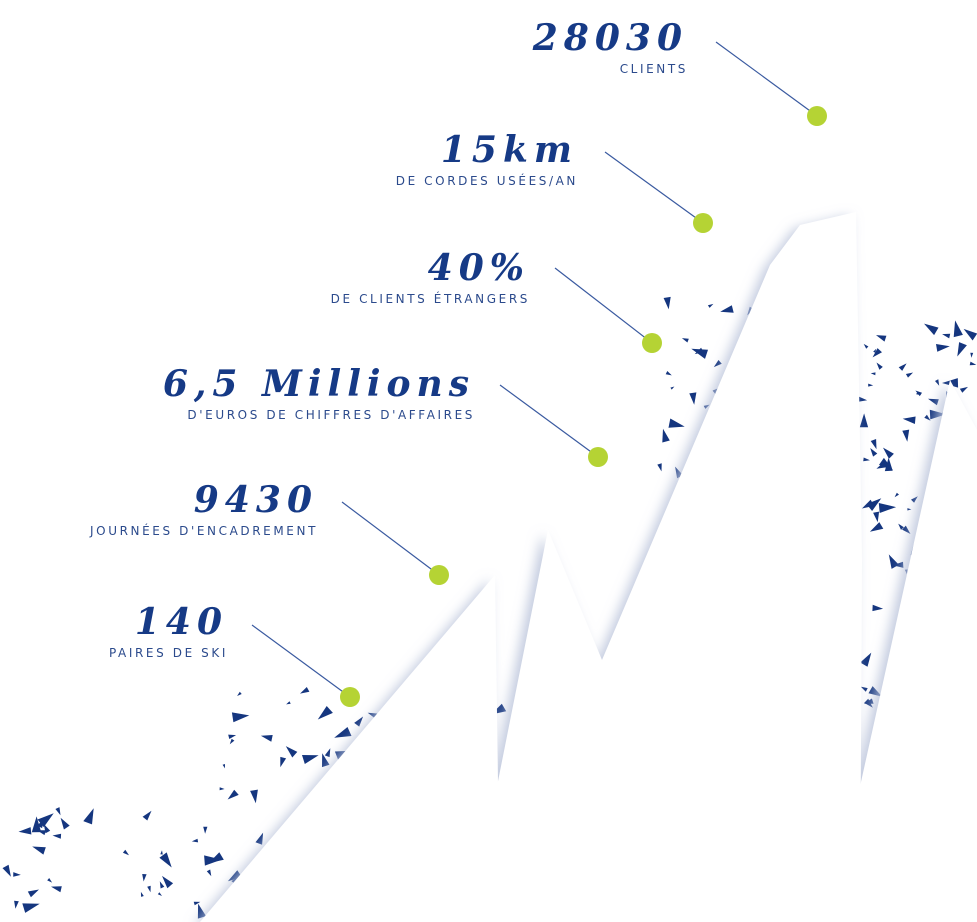 The width and height of the screenshot is (977, 922). I want to click on mountain-mid, so click(750, 791).